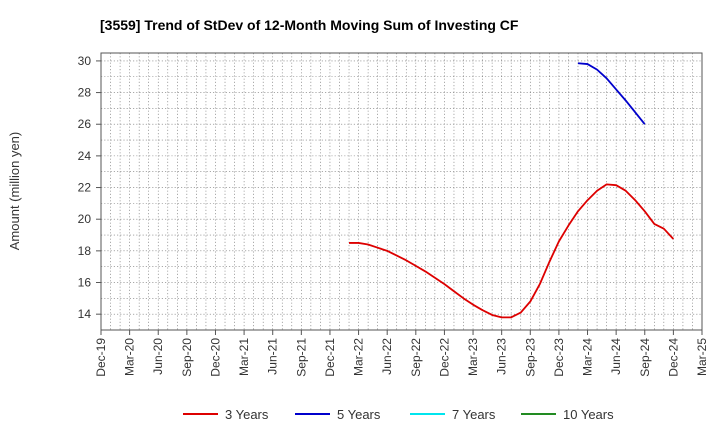 This screenshot has width=720, height=440. What do you see at coordinates (416, 357) in the screenshot?
I see `x-tick-label: Sep-22` at bounding box center [416, 357].